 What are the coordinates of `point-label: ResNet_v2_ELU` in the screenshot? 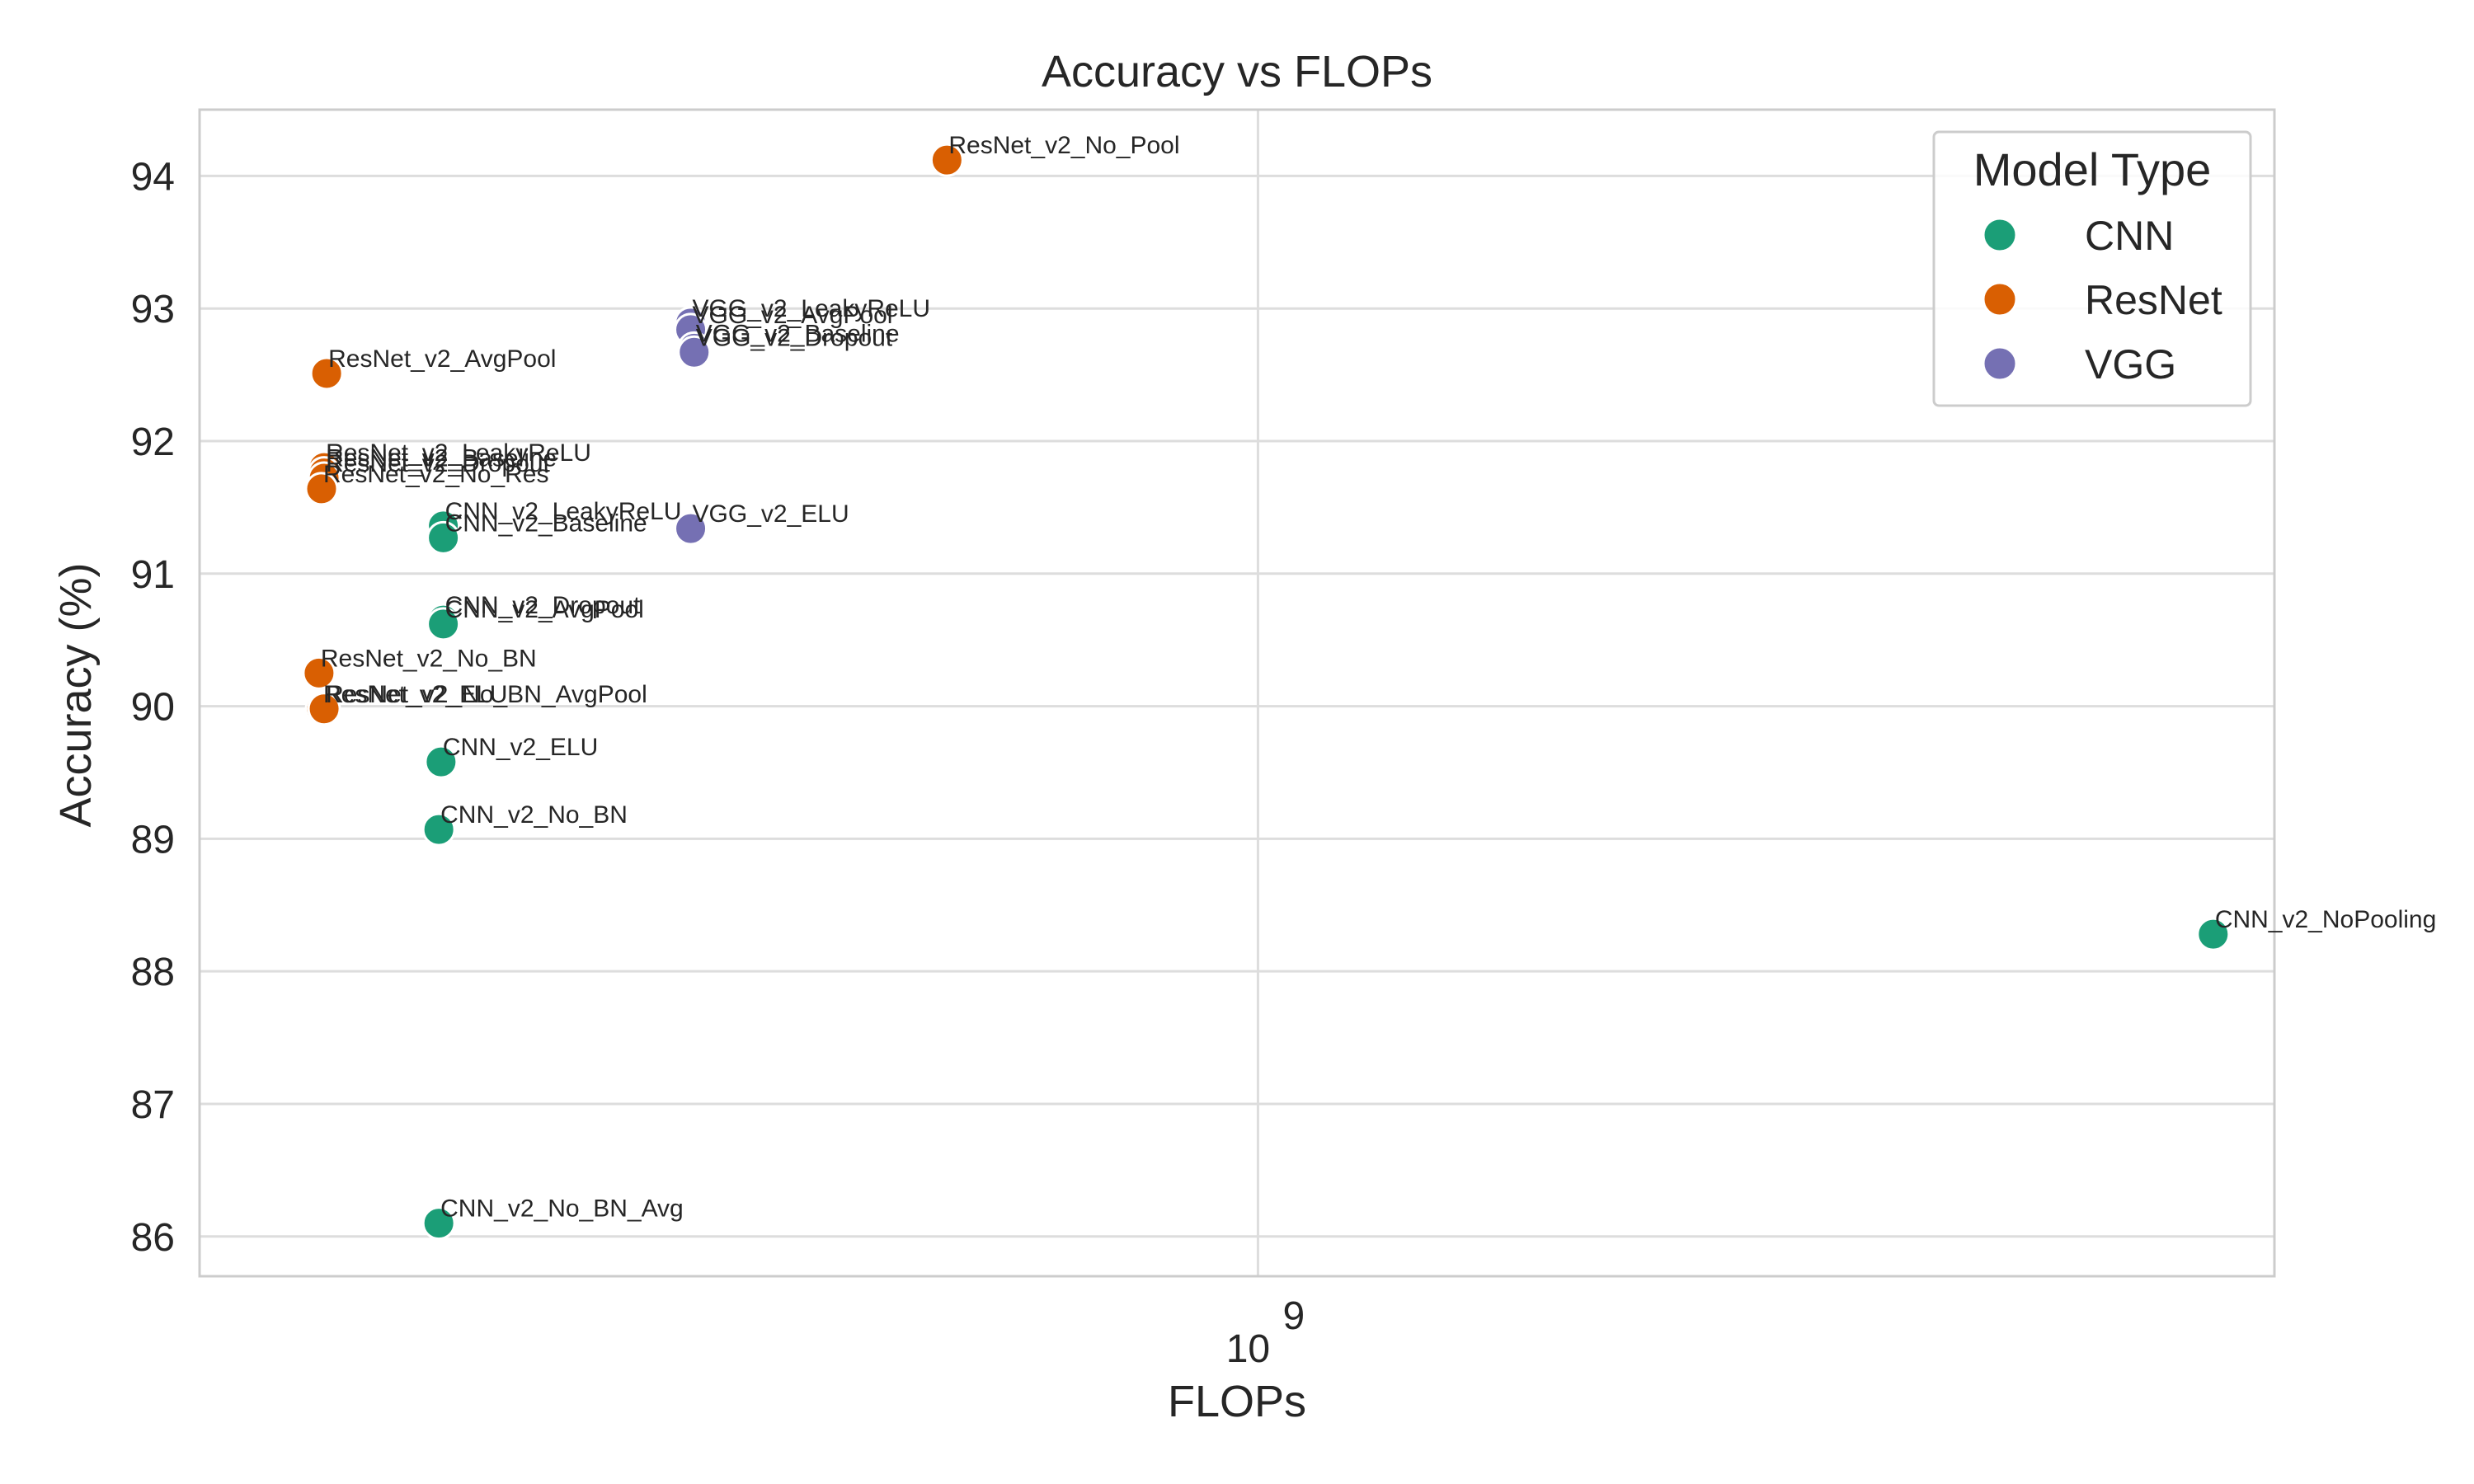 It's located at (415, 694).